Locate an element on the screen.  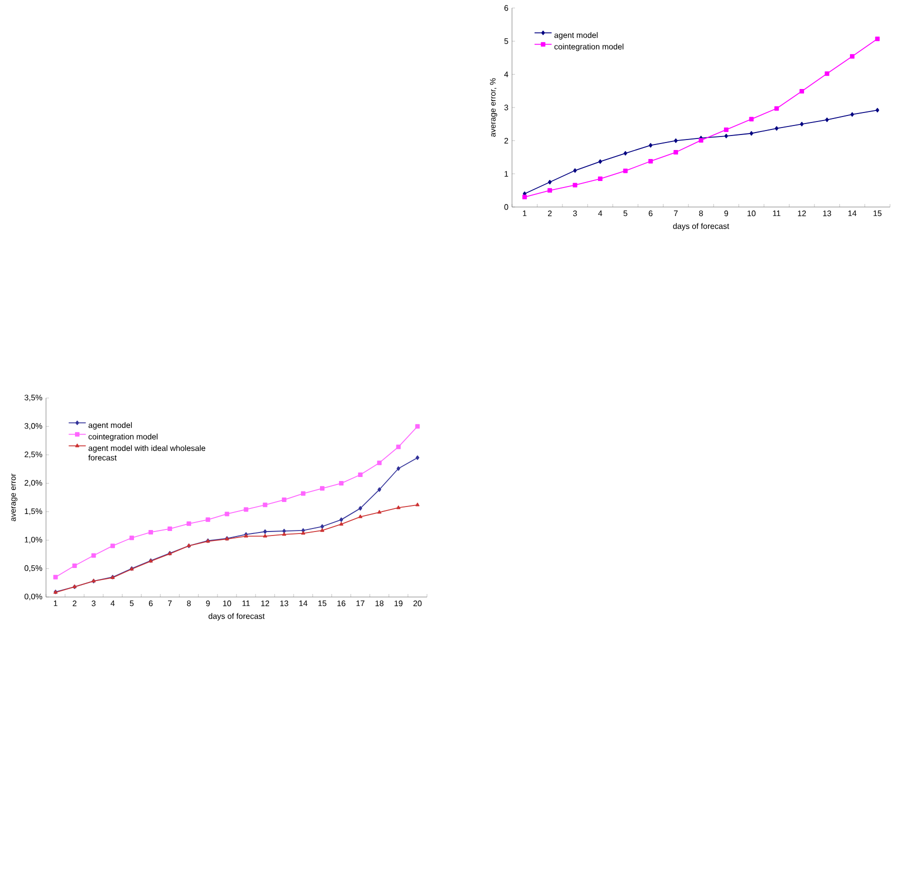
x-tick-label: 17 is located at coordinates (360, 603).